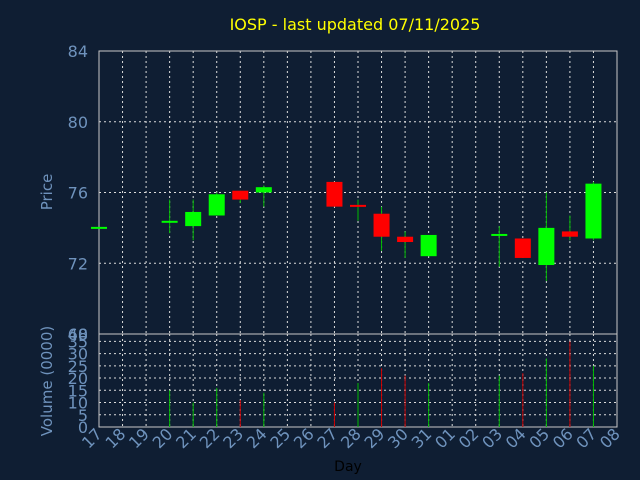 Image resolution: width=640 pixels, height=480 pixels. I want to click on price-tick-label: 72, so click(78, 263).